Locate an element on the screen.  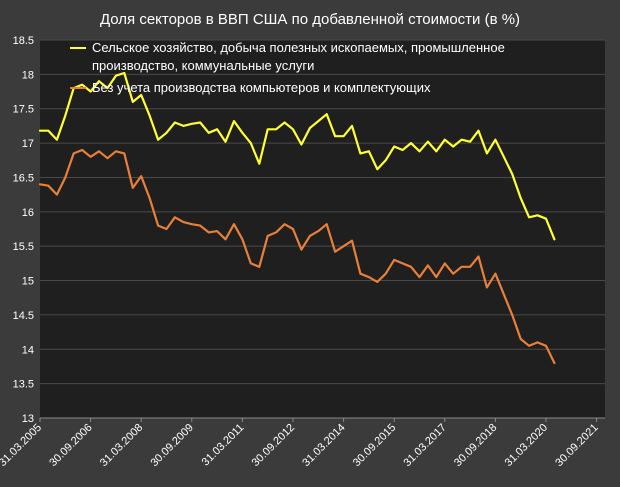
x-tick-label: 31.03.2011 is located at coordinates (223, 445).